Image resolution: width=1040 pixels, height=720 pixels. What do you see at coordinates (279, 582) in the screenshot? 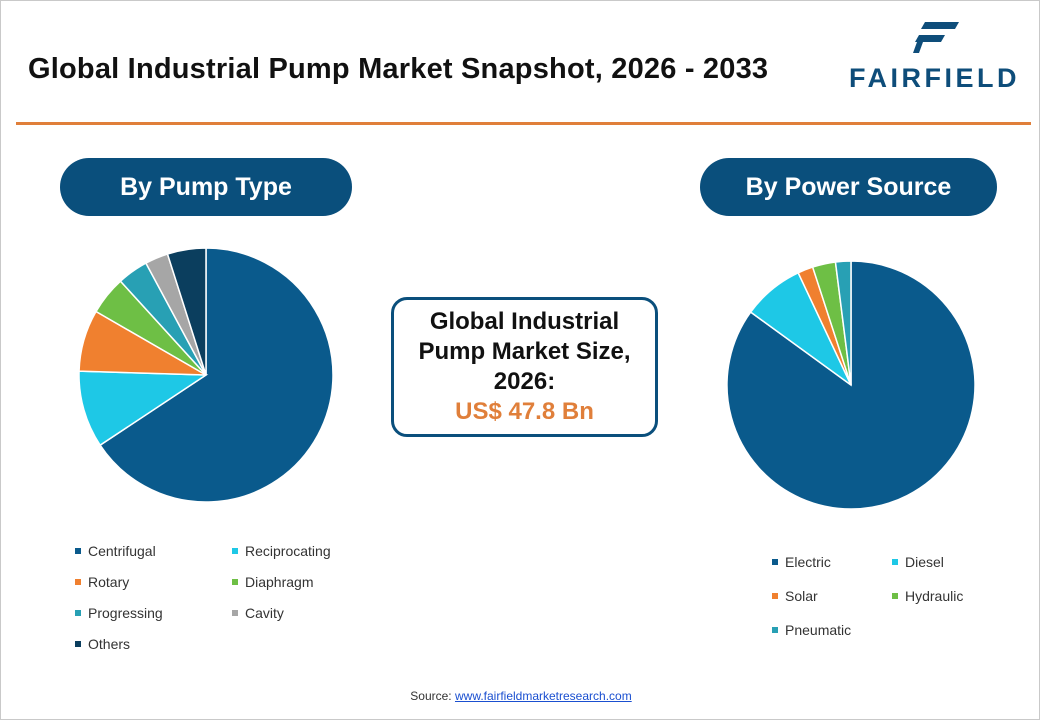
I see `pump-type-legend-label: Diaphragm` at bounding box center [279, 582].